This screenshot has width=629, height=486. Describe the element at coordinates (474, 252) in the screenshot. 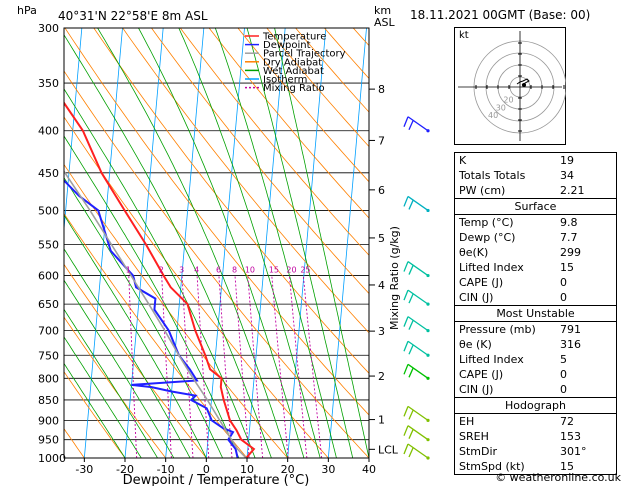

I see `row-label: θe(K)` at that location.